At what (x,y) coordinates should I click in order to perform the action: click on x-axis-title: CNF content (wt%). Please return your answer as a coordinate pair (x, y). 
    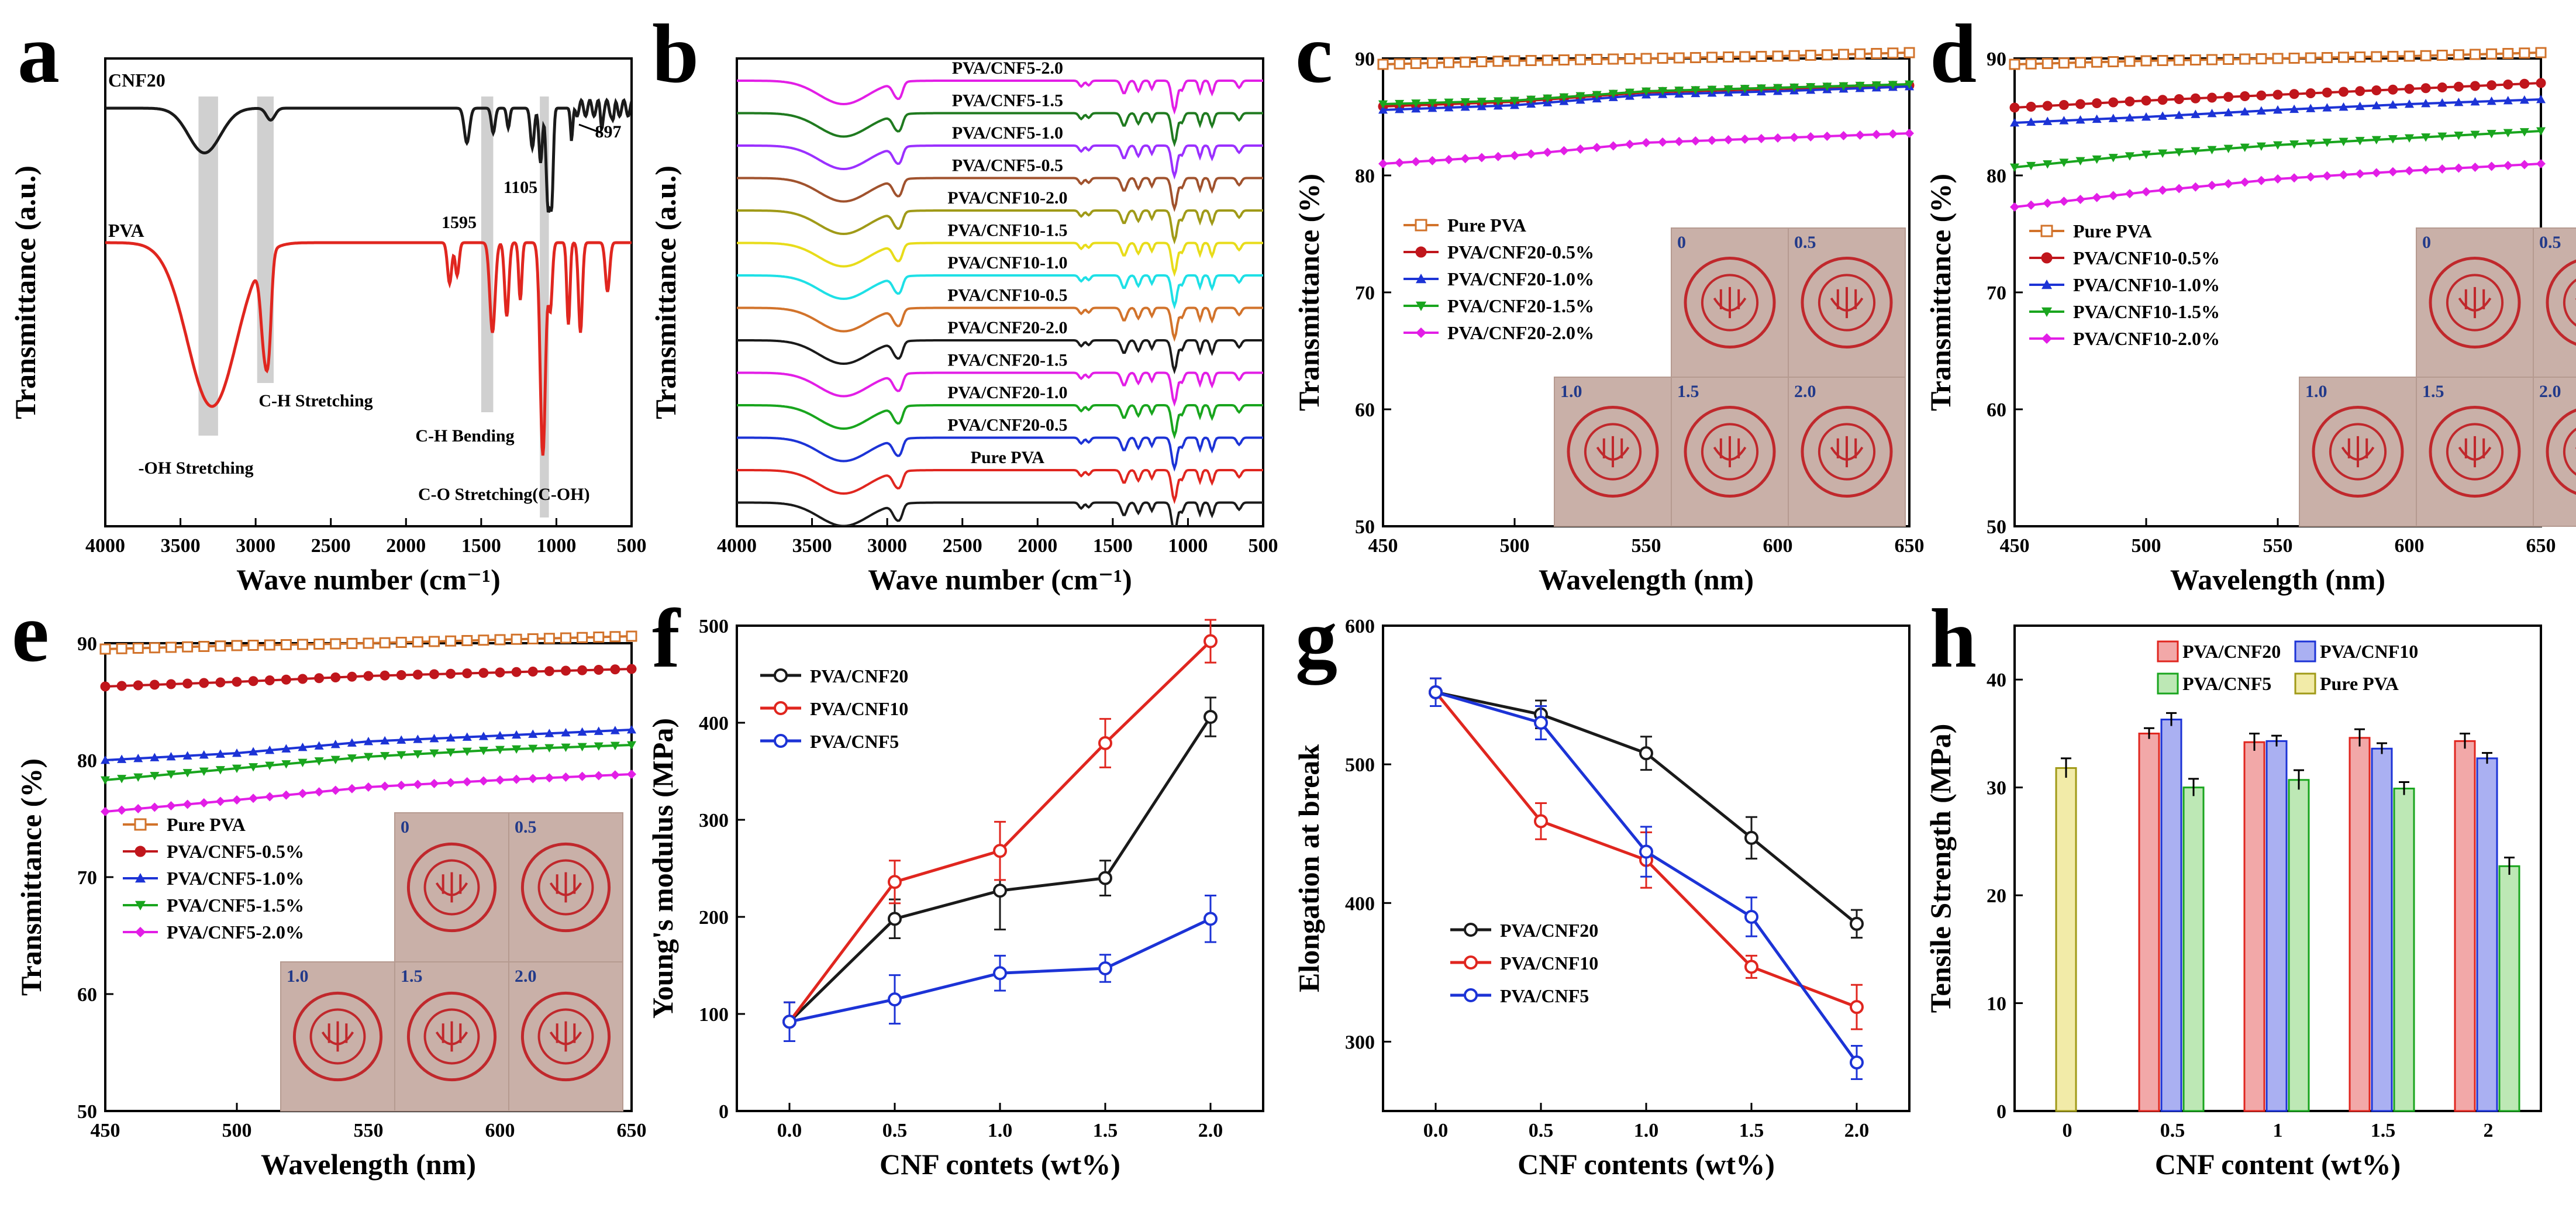
    Looking at the image, I should click on (2278, 1164).